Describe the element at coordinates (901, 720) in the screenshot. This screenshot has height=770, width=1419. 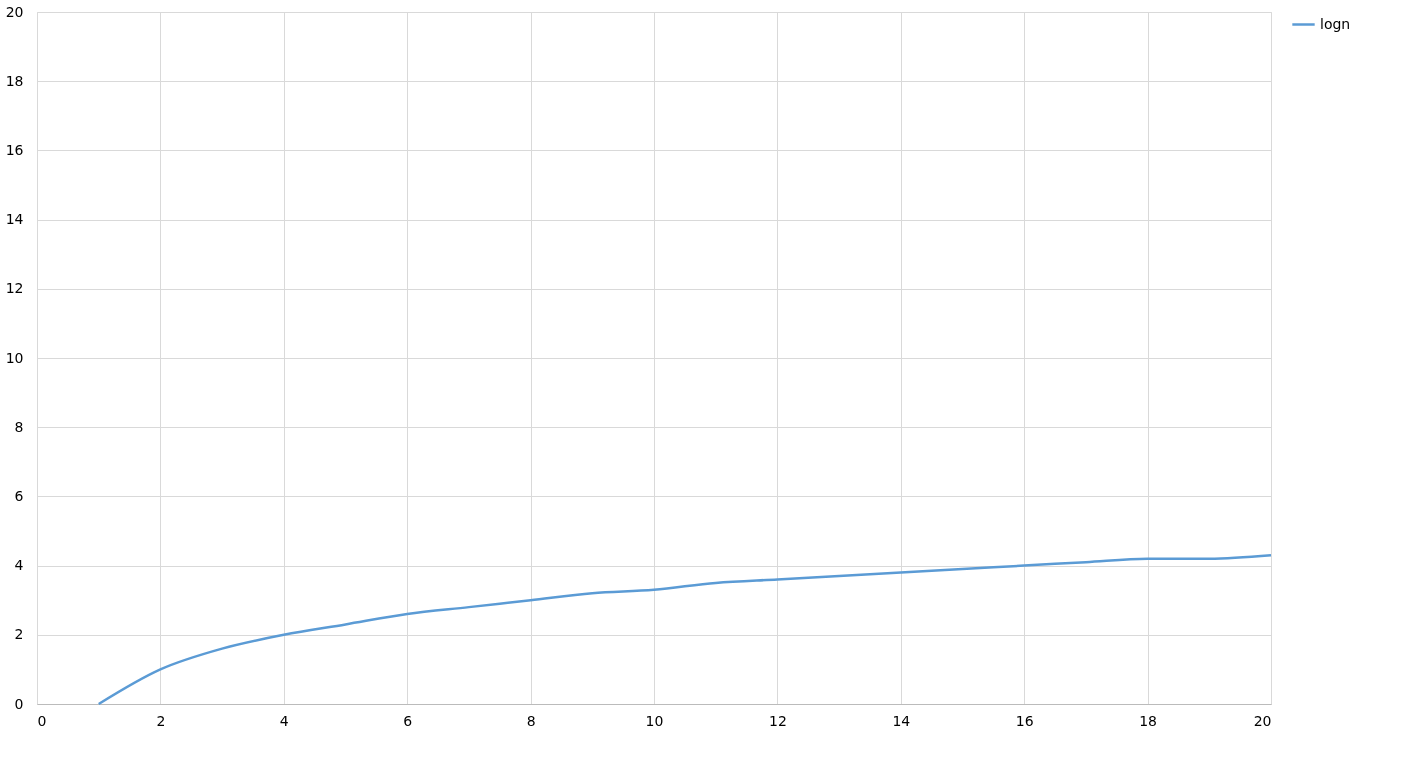
I see `x-tick-label: 14` at that location.